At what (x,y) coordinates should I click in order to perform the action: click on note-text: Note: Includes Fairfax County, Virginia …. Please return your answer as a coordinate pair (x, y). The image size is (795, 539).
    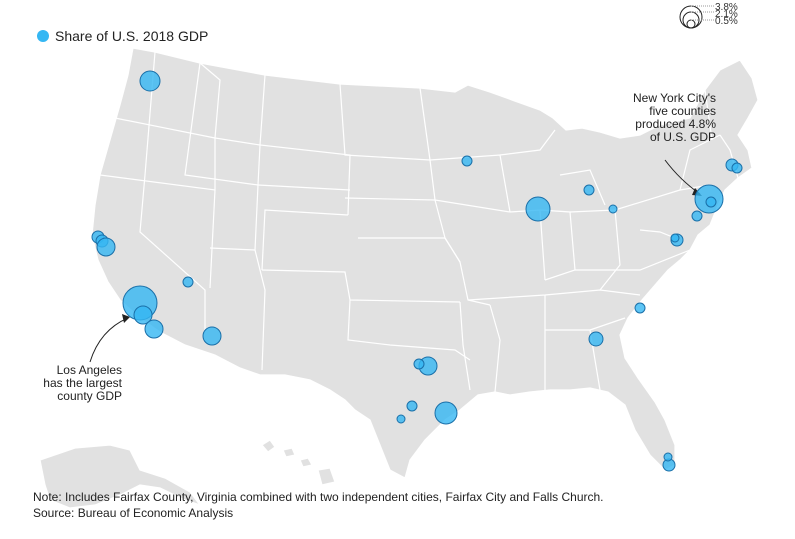
    Looking at the image, I should click on (318, 497).